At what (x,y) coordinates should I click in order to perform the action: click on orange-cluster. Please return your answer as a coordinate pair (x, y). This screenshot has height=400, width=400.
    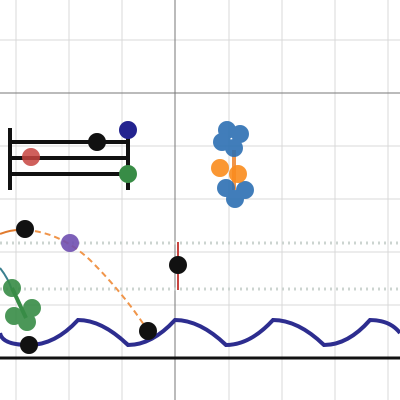
    Looking at the image, I should click on (229, 171).